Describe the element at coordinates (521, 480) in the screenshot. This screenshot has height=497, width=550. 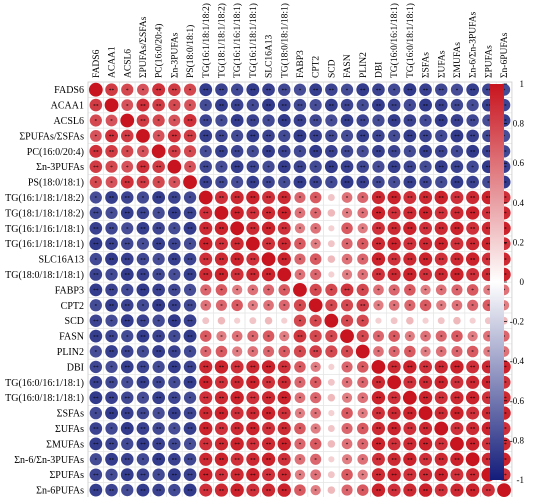
I see `colorbar-tick-label: -1` at that location.